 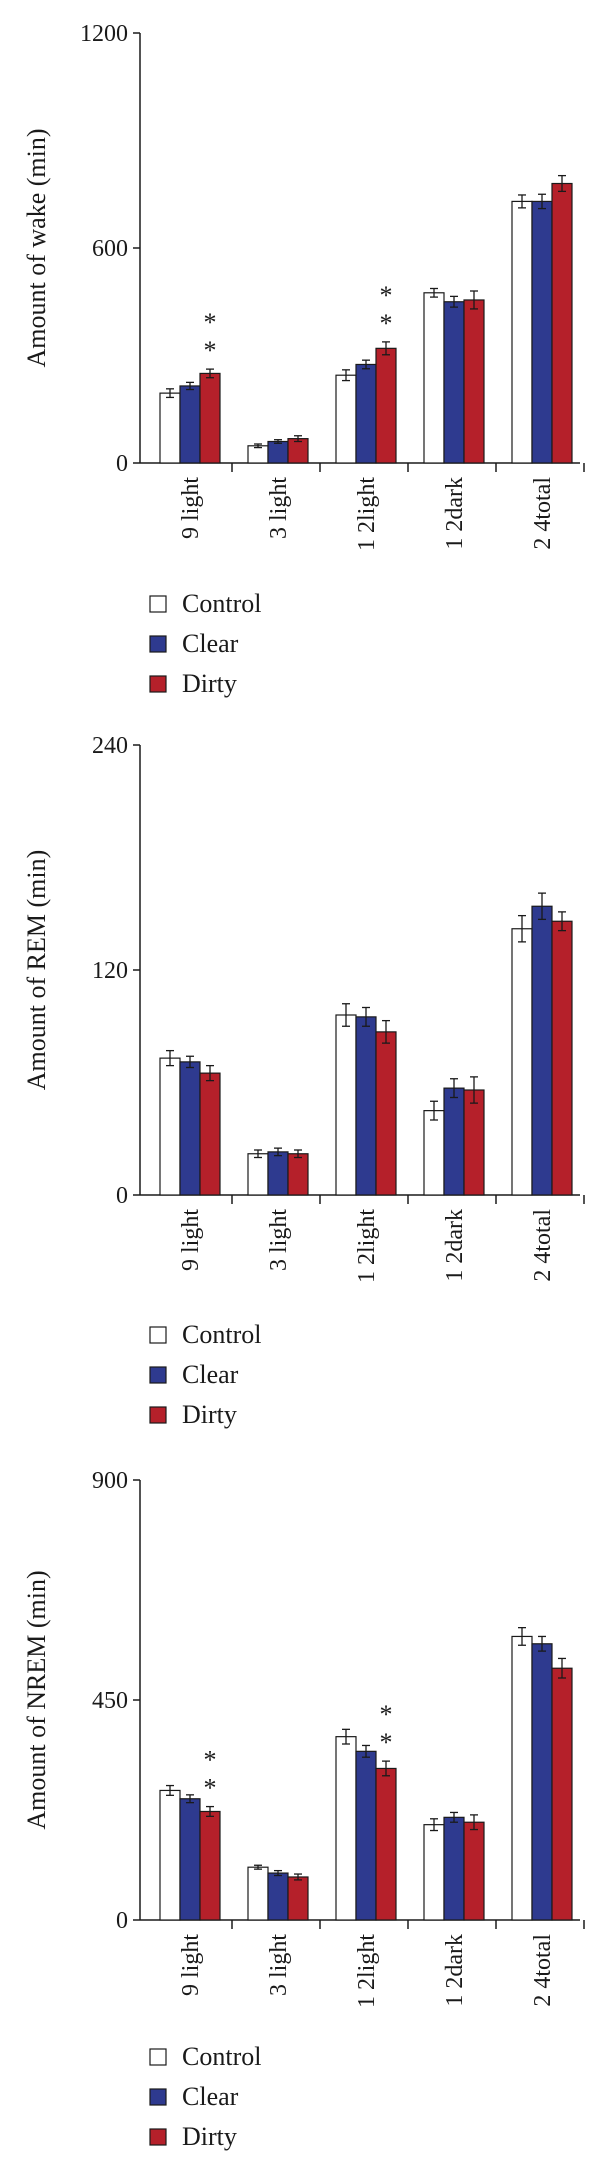 I want to click on y-tick-label: 600, so click(x=110, y=249).